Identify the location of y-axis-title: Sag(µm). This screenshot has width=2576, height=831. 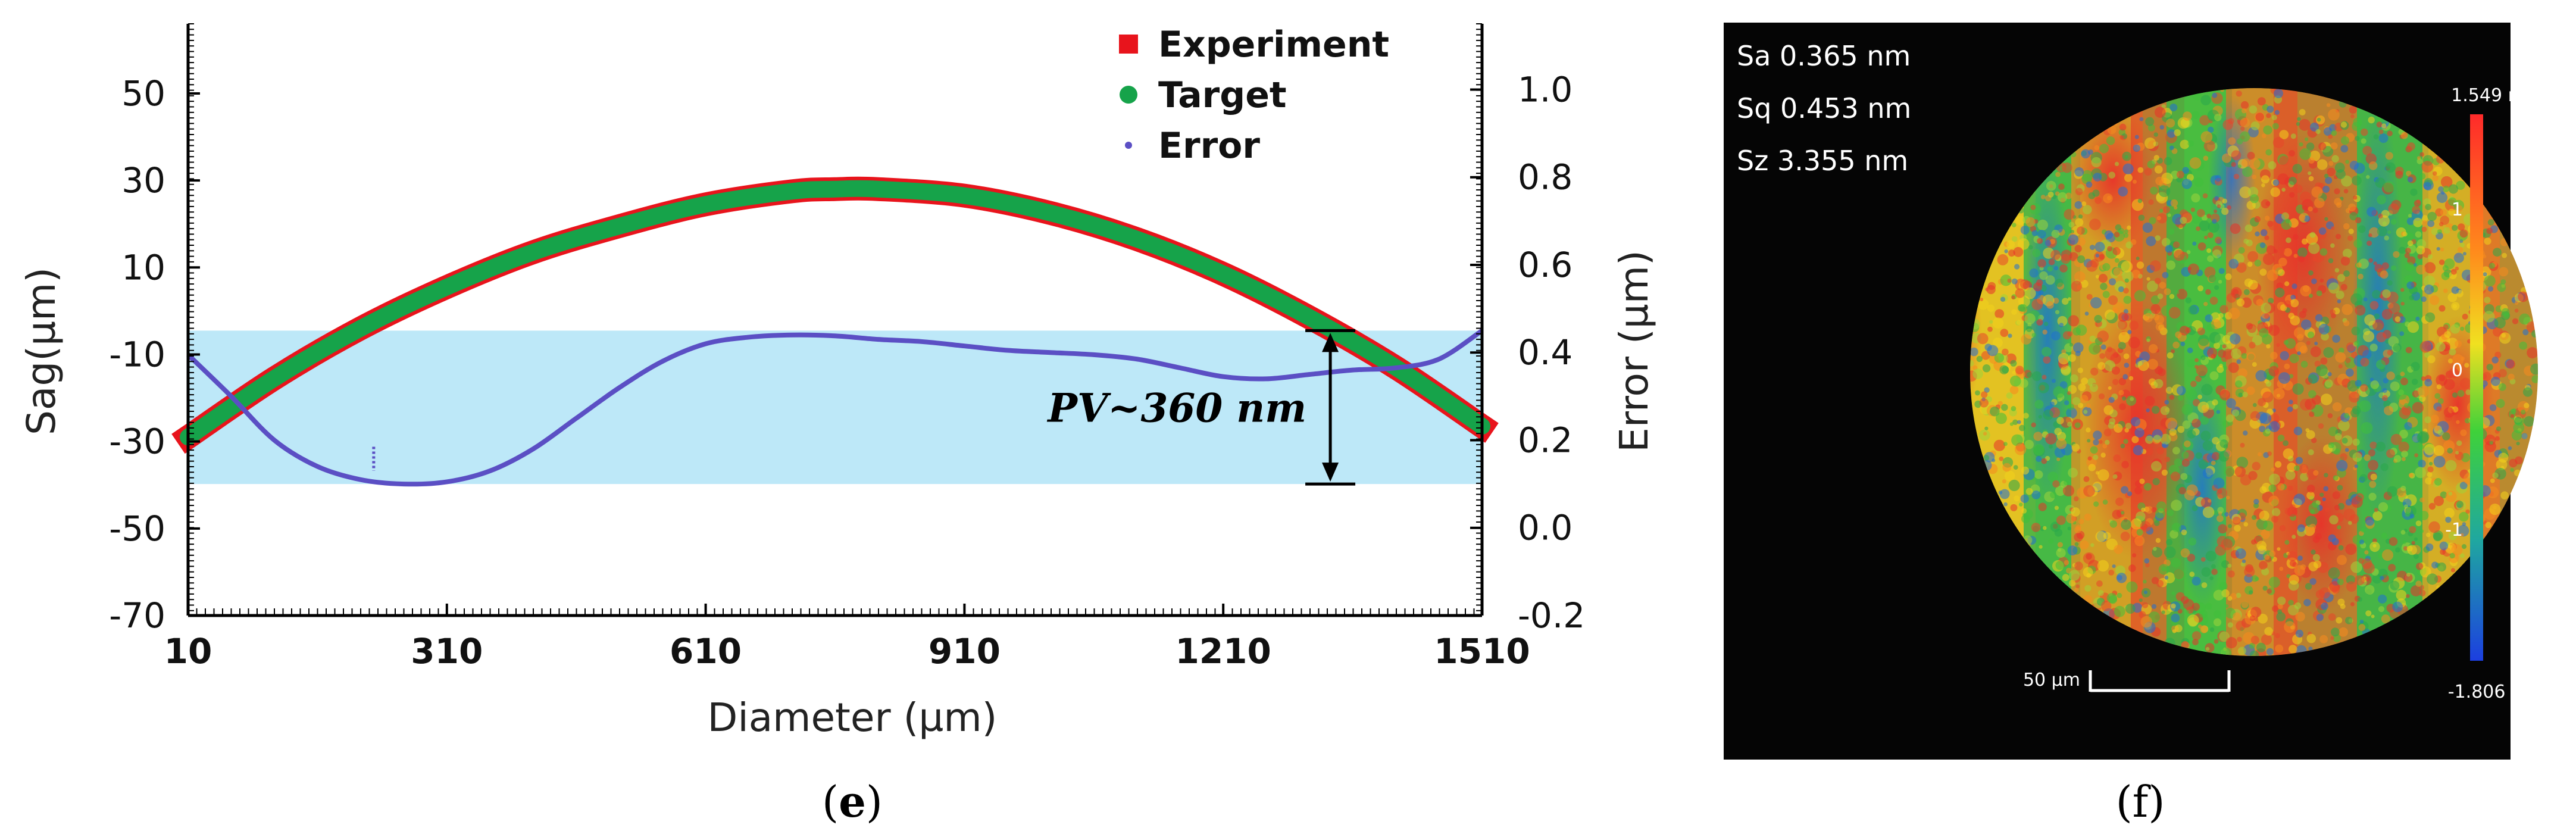
(41, 351).